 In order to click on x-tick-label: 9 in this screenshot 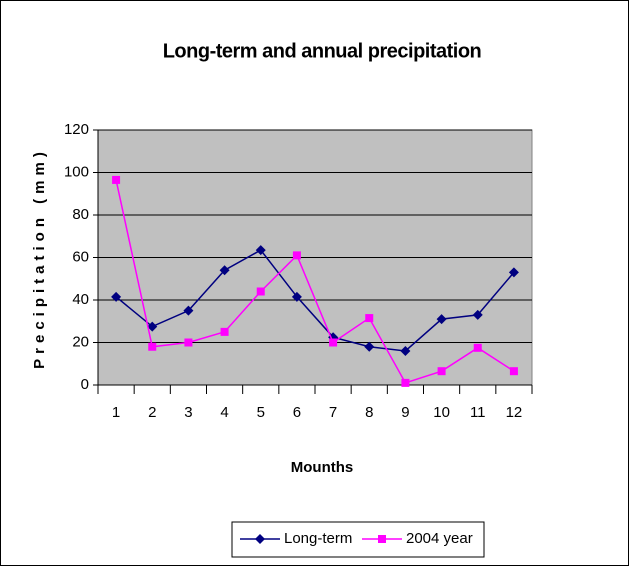, I will do `click(405, 412)`.